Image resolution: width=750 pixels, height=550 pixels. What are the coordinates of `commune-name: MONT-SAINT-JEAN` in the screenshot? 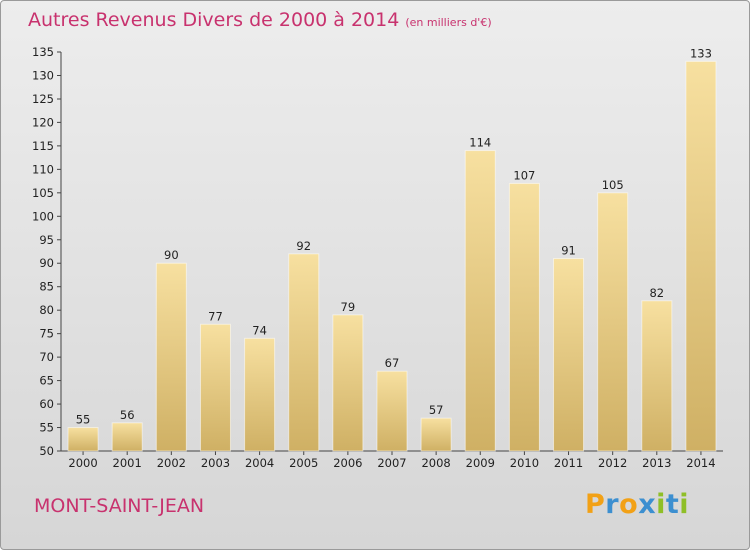 It's located at (119, 506).